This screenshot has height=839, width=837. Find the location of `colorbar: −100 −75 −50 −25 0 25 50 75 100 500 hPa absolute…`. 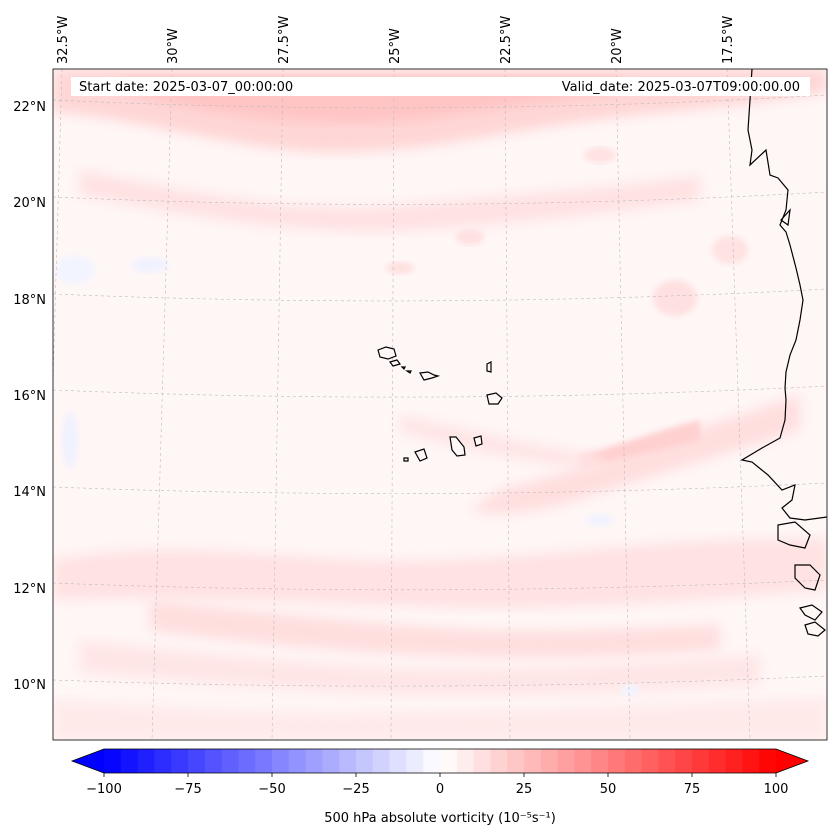

colorbar: −100 −75 −50 −25 0 25 50 75 100 500 hPa absolute… is located at coordinates (440, 787).